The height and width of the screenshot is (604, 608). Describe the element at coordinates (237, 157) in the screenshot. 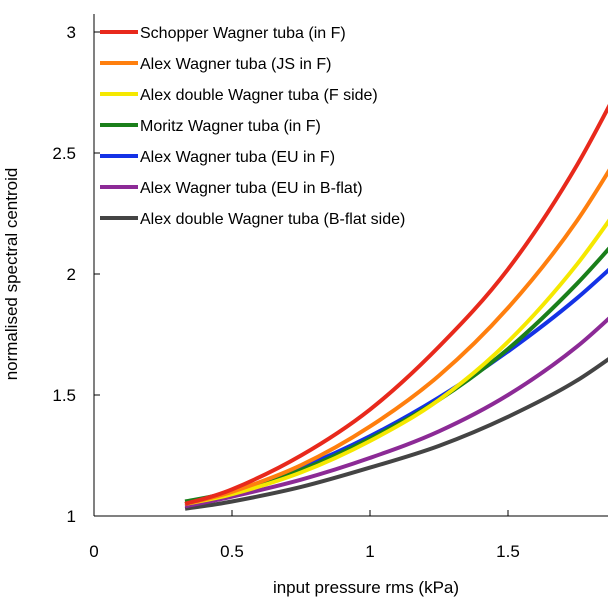

I see `legend-label: Alex Wagner tuba (EU in F)` at that location.